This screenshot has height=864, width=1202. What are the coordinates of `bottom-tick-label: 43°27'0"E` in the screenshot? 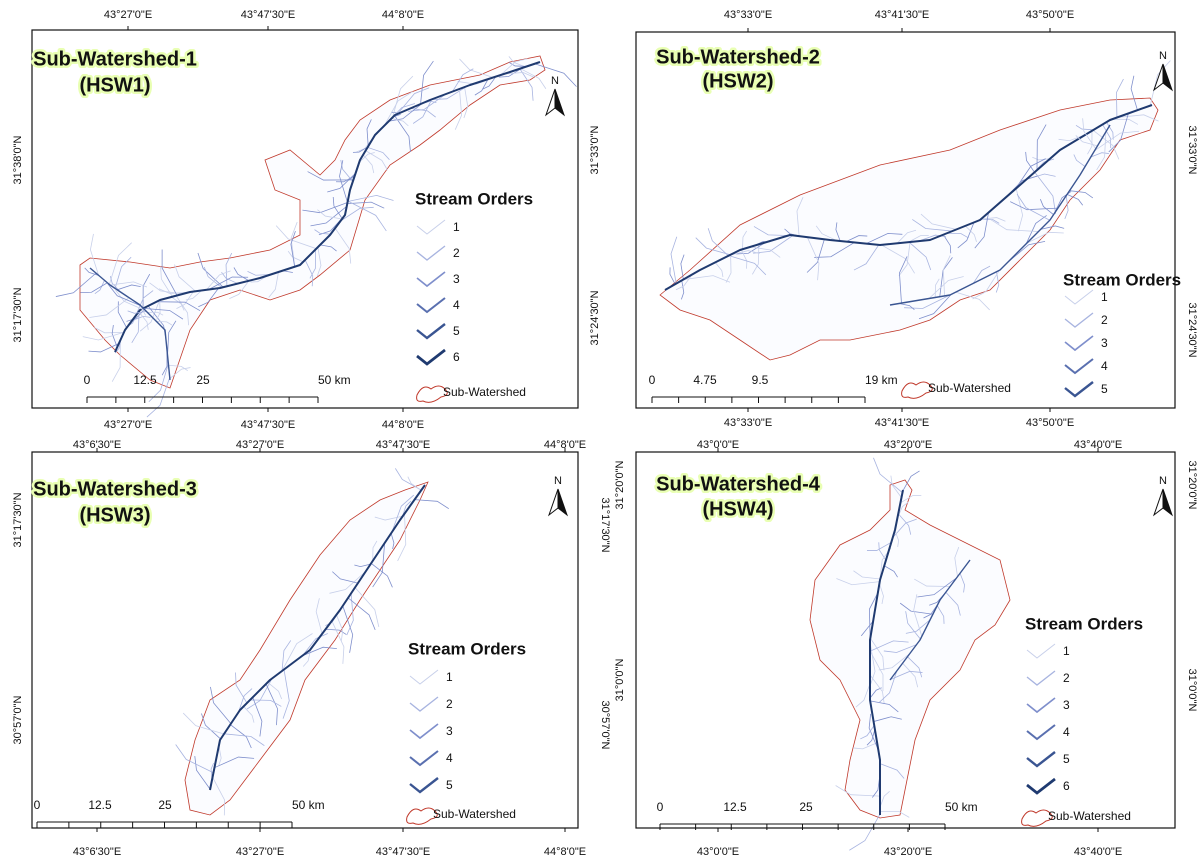 It's located at (260, 852).